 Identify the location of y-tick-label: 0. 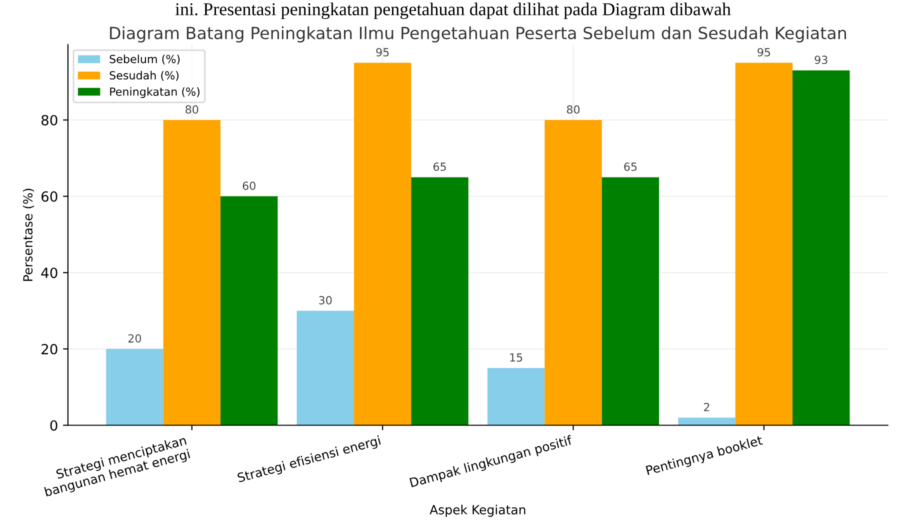
(54, 425).